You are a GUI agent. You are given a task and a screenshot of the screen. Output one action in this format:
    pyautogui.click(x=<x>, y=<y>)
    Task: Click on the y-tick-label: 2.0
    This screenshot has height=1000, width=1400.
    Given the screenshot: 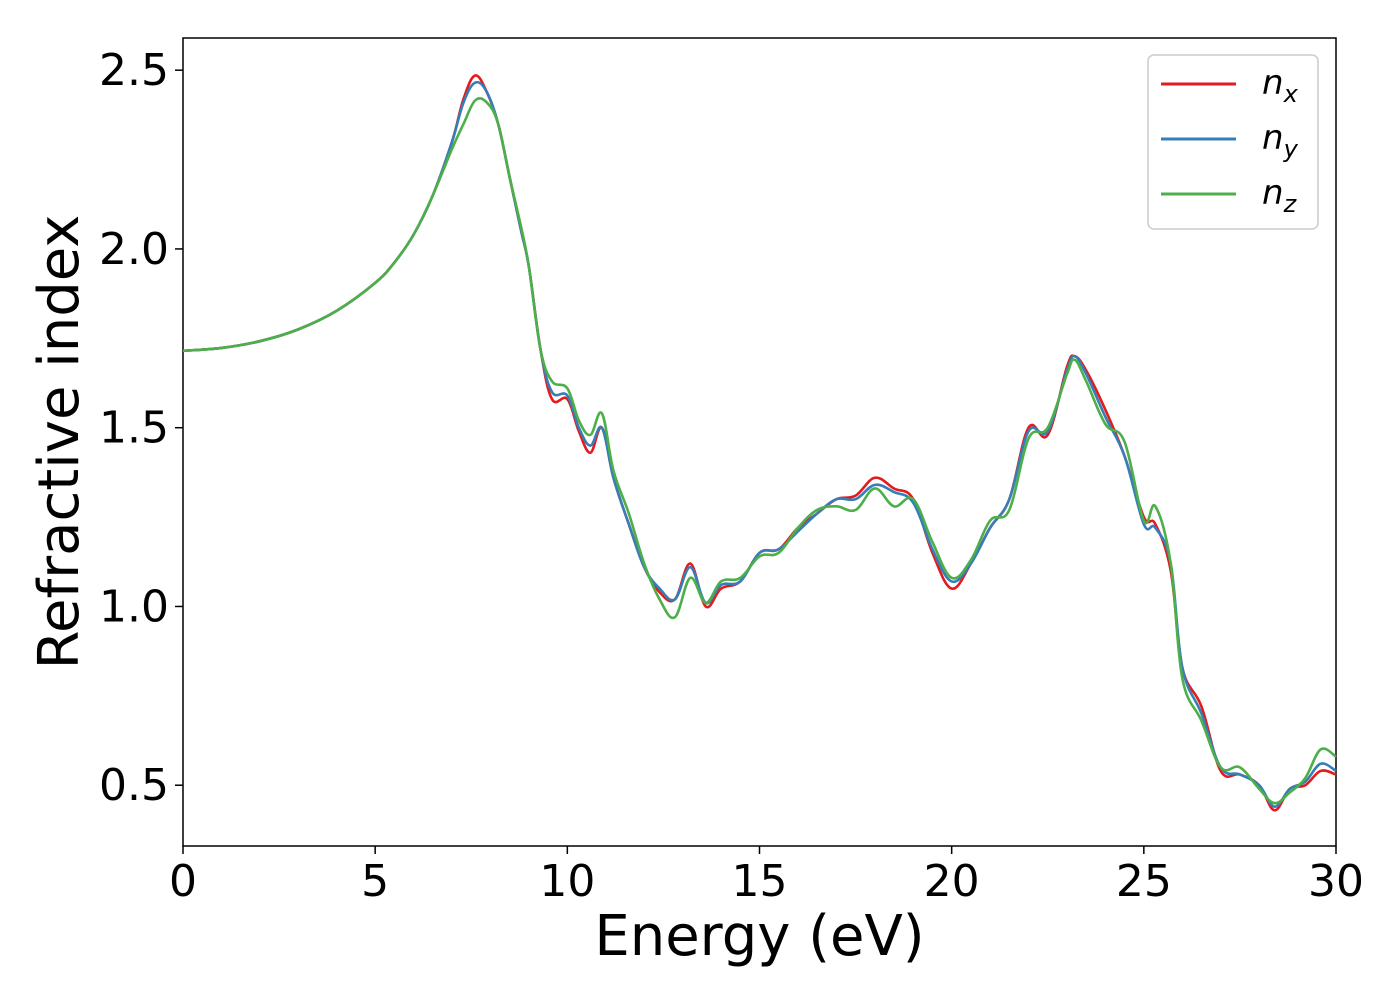 What is the action you would take?
    pyautogui.click(x=134, y=249)
    